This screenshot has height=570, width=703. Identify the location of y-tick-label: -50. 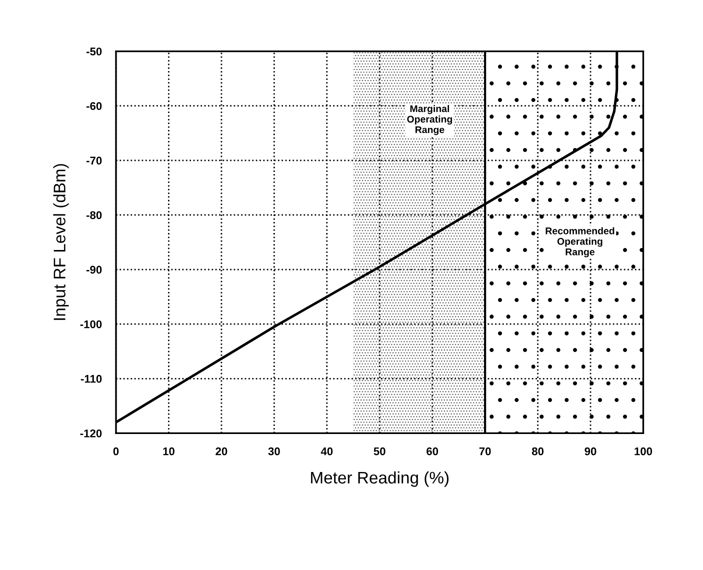
(94, 52).